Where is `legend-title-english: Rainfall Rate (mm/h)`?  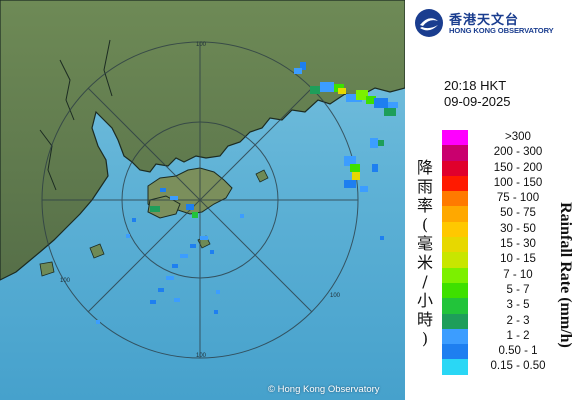 legend-title-english: Rainfall Rate (mm/h) is located at coordinates (565, 275).